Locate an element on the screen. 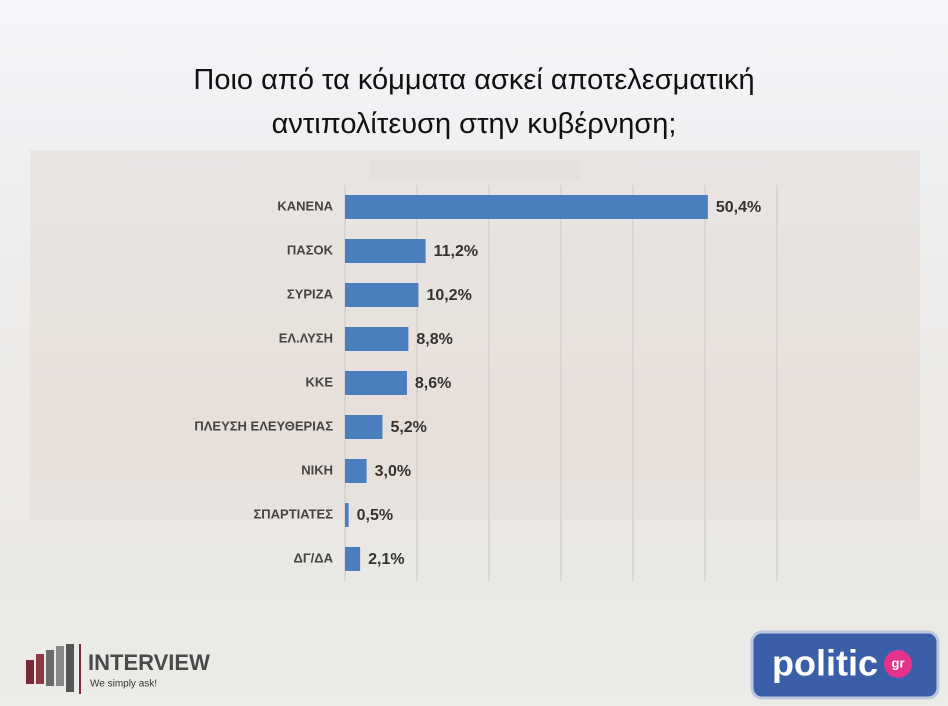  category-label: ΠΑΣΟΚ is located at coordinates (310, 249).